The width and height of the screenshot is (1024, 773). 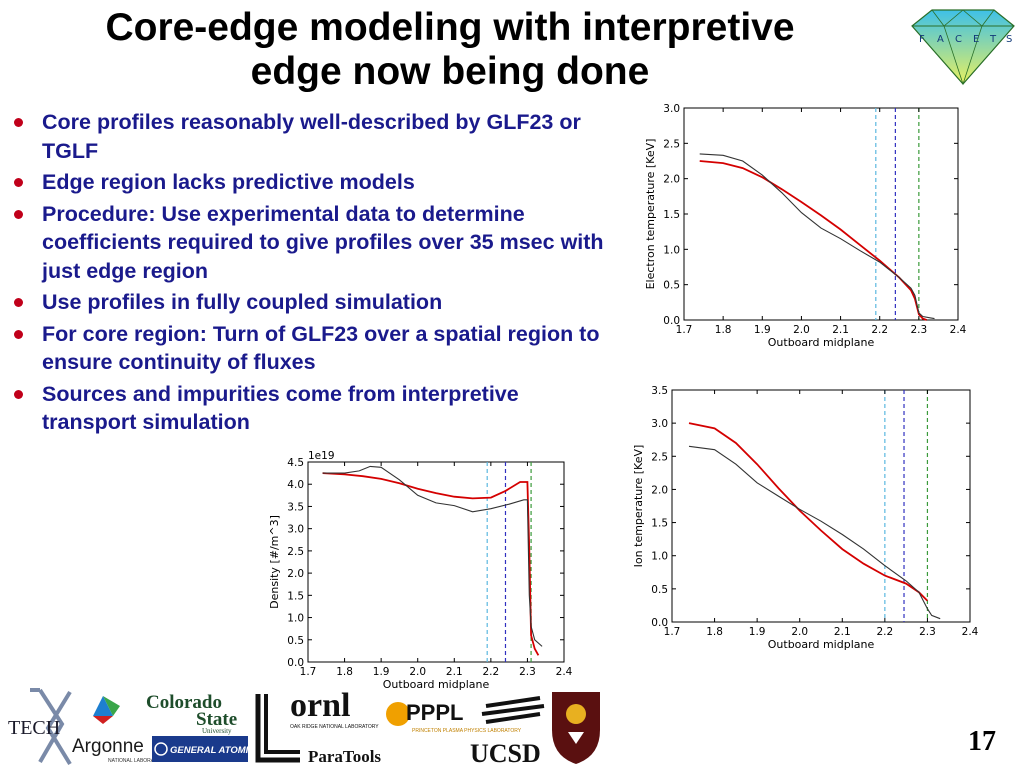 I want to click on tech-text: TECH, so click(x=34, y=728).